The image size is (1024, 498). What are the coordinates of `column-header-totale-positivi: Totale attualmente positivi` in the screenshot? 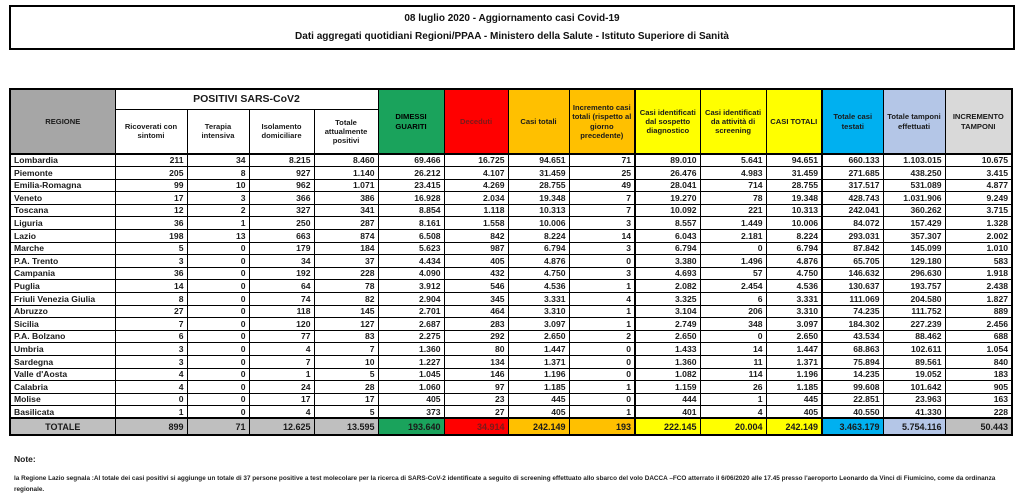 It's located at (346, 131).